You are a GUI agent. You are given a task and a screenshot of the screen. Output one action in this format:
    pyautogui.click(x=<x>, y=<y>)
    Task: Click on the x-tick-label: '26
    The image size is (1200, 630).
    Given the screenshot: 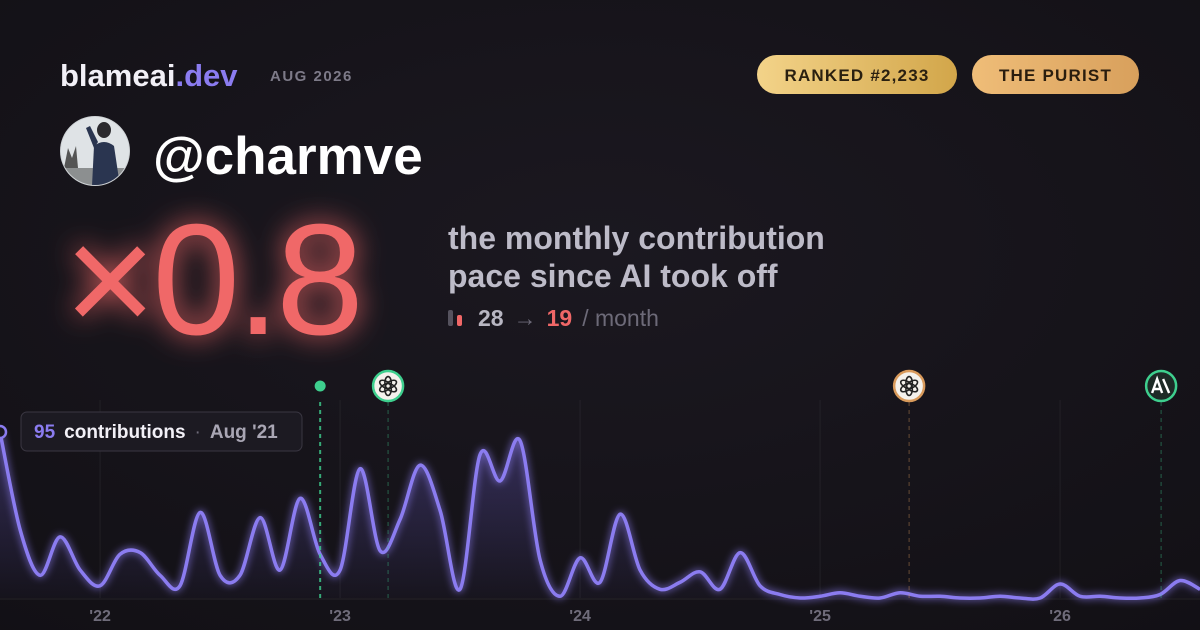 What is the action you would take?
    pyautogui.click(x=1060, y=616)
    